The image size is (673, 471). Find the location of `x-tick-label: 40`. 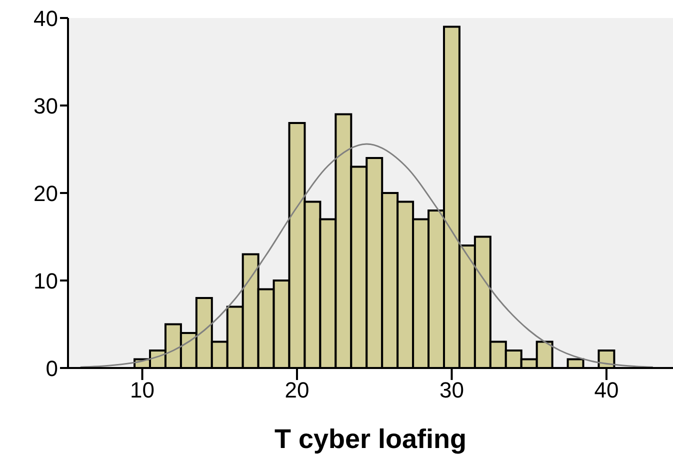

x-tick-label: 40 is located at coordinates (606, 390).